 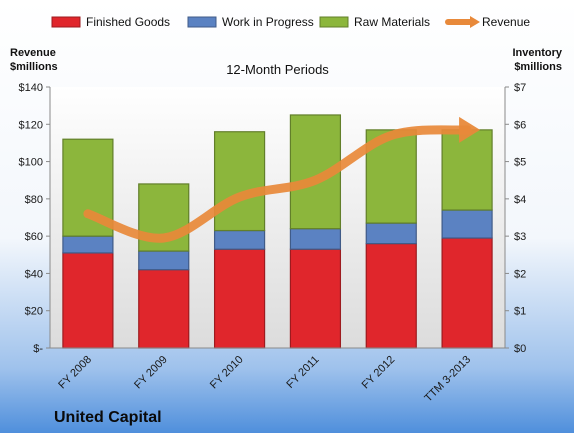 I want to click on left-tick-label: $80, so click(x=34, y=200).